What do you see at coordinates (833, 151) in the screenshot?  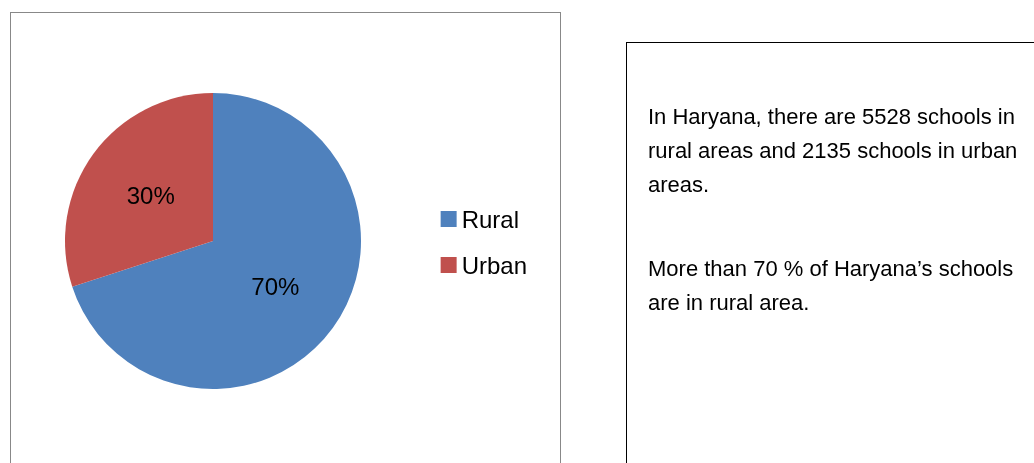 I see `text: In Haryana, there are 5528 schools in rural areas and 2135 schools in urban areas.` at bounding box center [833, 151].